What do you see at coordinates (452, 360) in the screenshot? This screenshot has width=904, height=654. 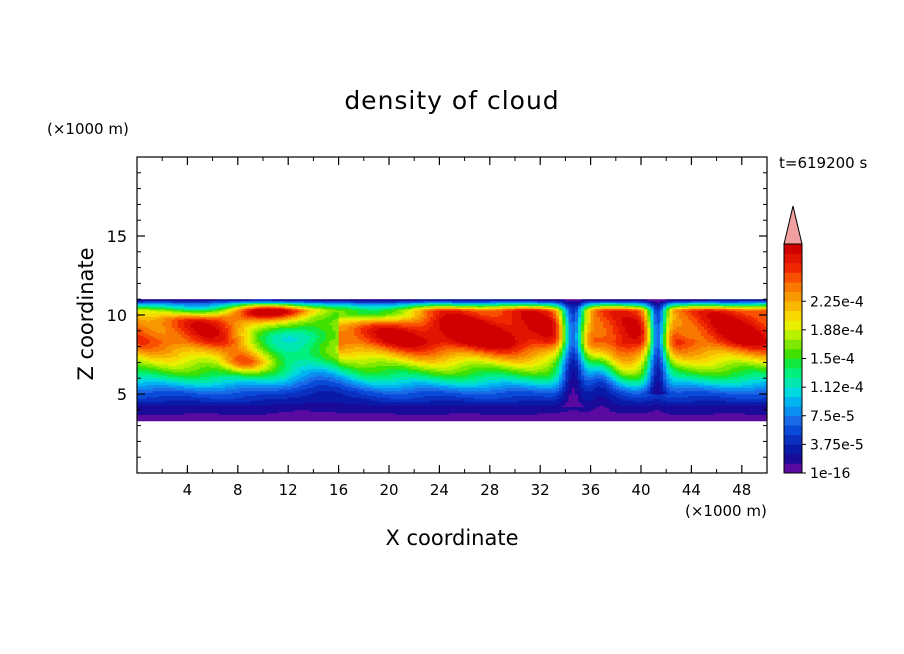 I see `cloud-density-field` at bounding box center [452, 360].